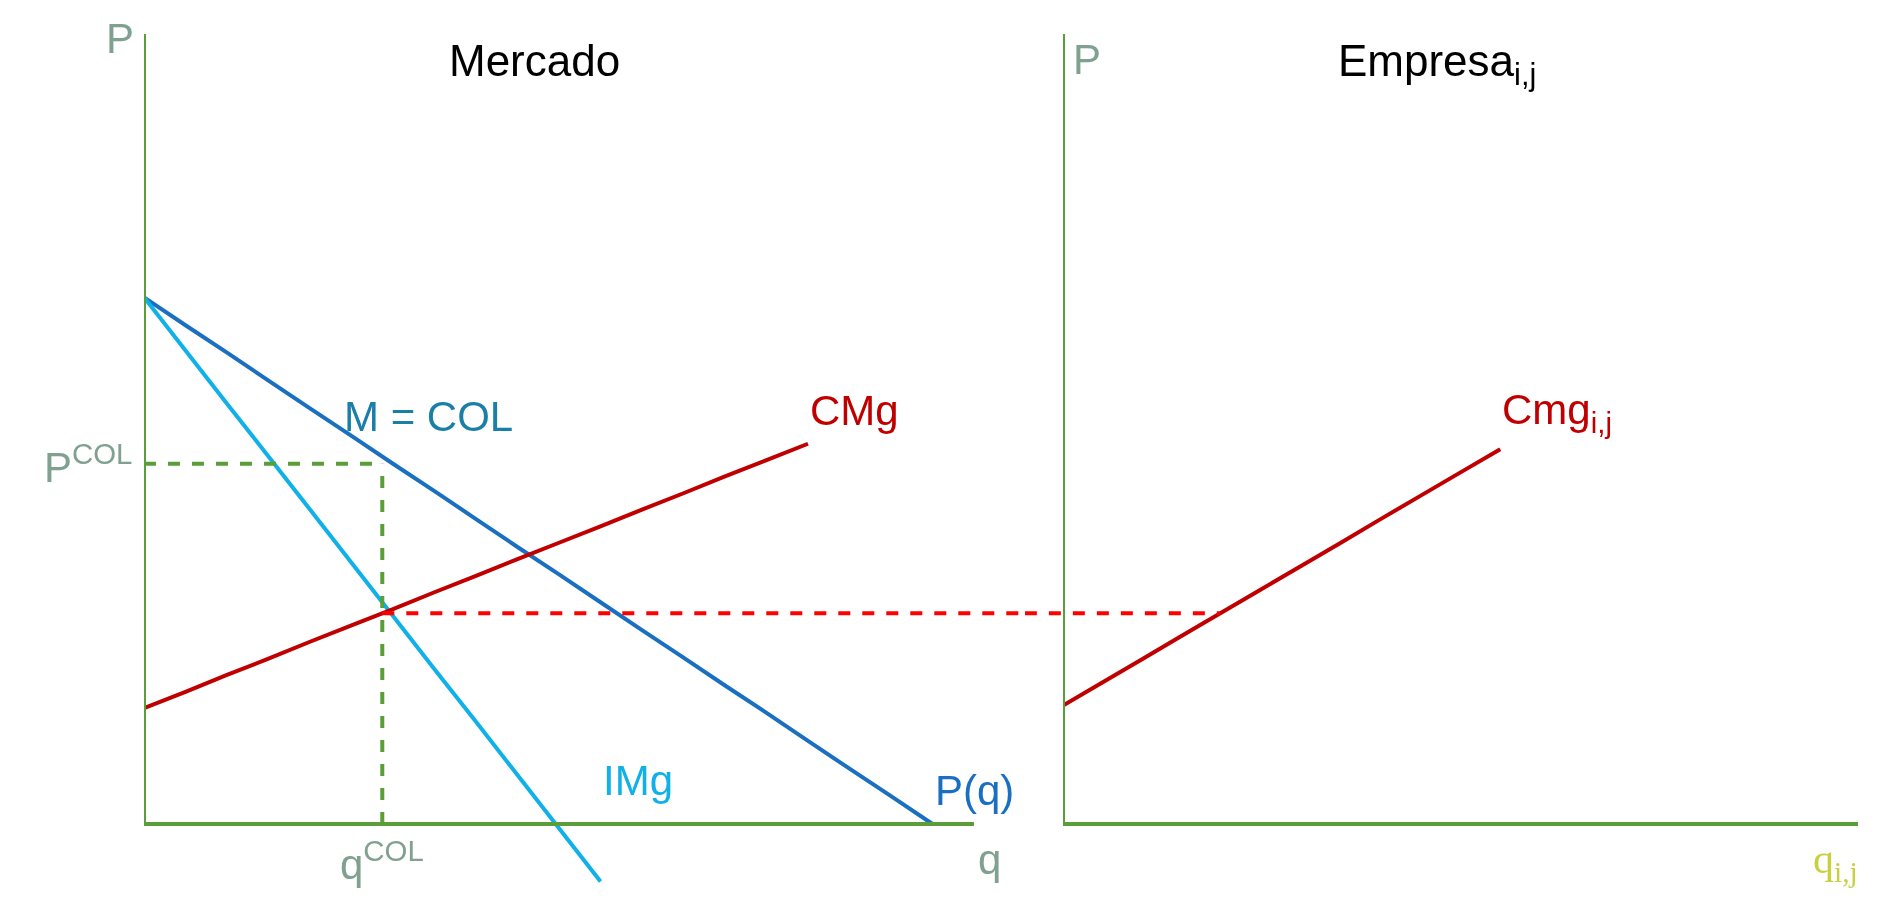 Image resolution: width=1880 pixels, height=907 pixels. I want to click on series-label: Cmg$_{i,j}$, so click(1557, 412).